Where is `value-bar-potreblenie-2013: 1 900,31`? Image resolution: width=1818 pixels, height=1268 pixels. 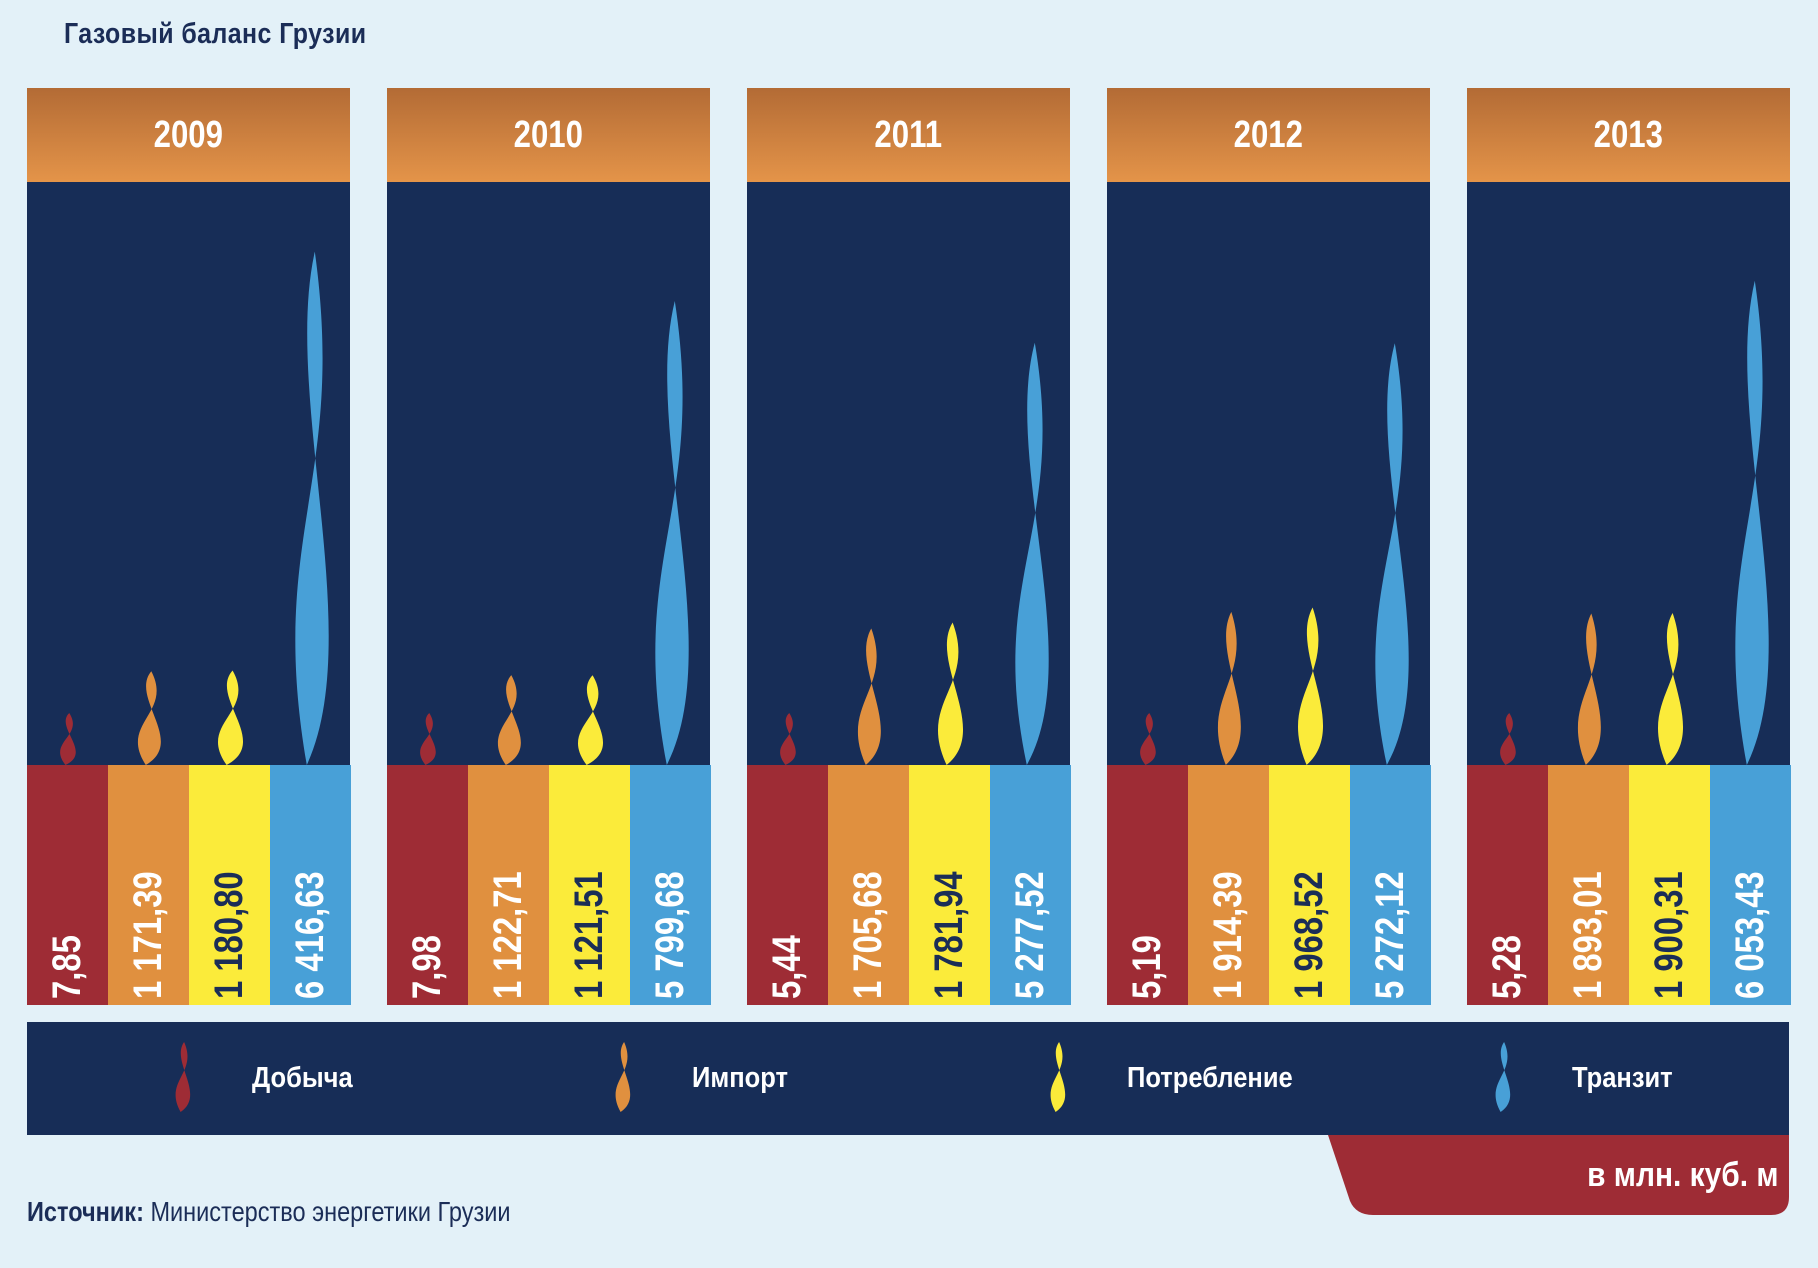
value-bar-potreblenie-2013: 1 900,31 is located at coordinates (1669, 885).